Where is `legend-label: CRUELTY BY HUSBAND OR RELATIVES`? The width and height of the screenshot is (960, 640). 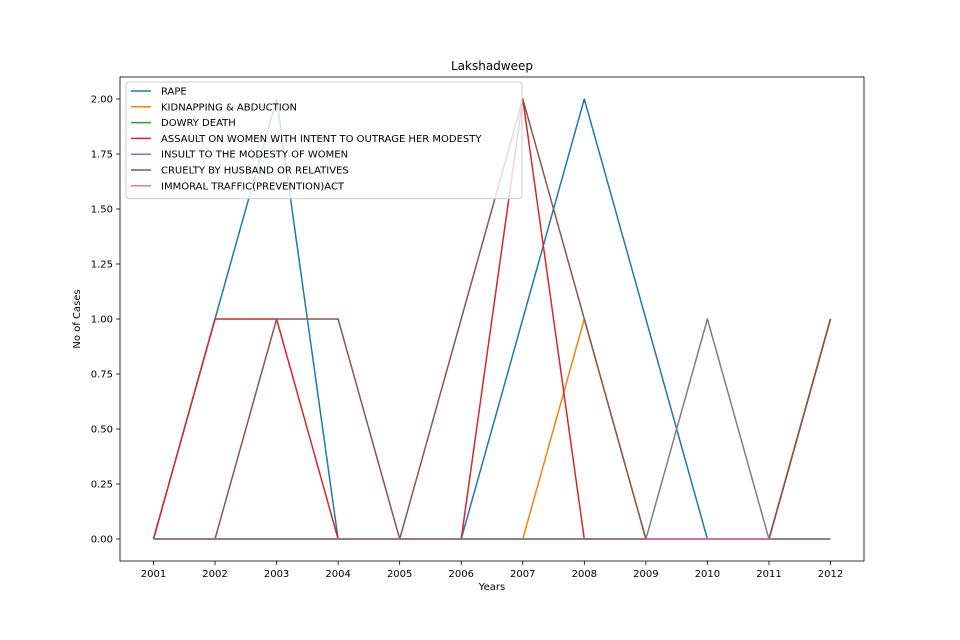 legend-label: CRUELTY BY HUSBAND OR RELATIVES is located at coordinates (255, 171).